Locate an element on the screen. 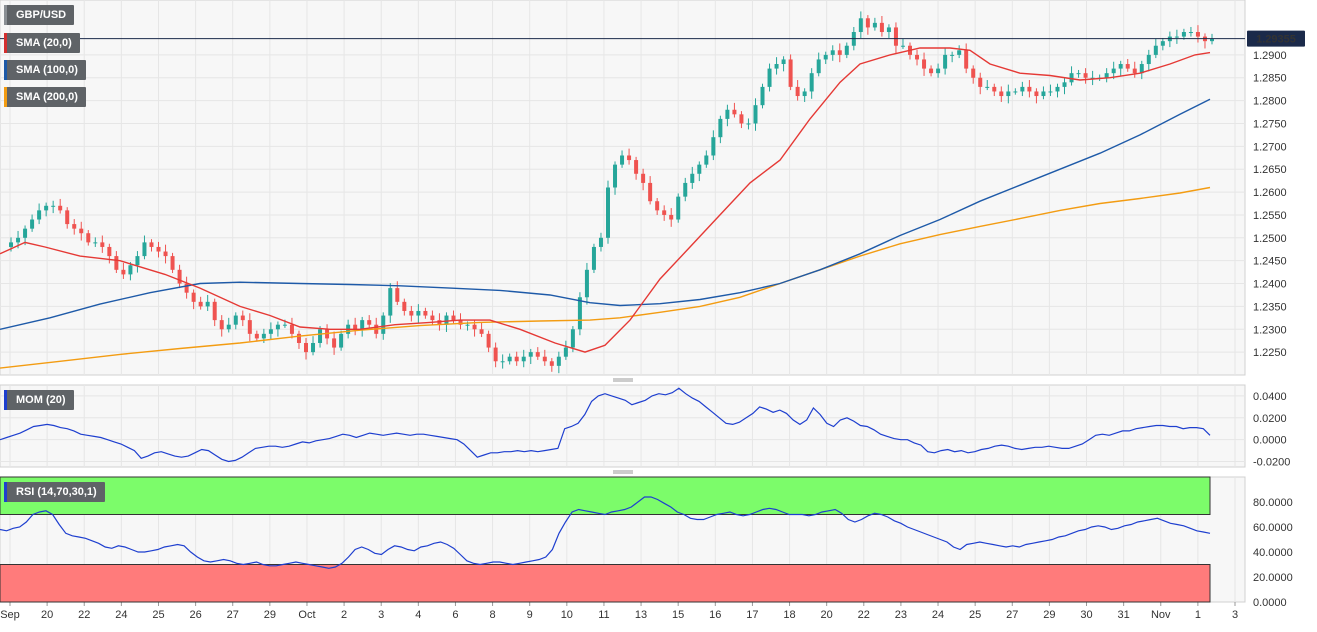 This screenshot has width=1317, height=632. x-tick-label: 10 is located at coordinates (567, 615).